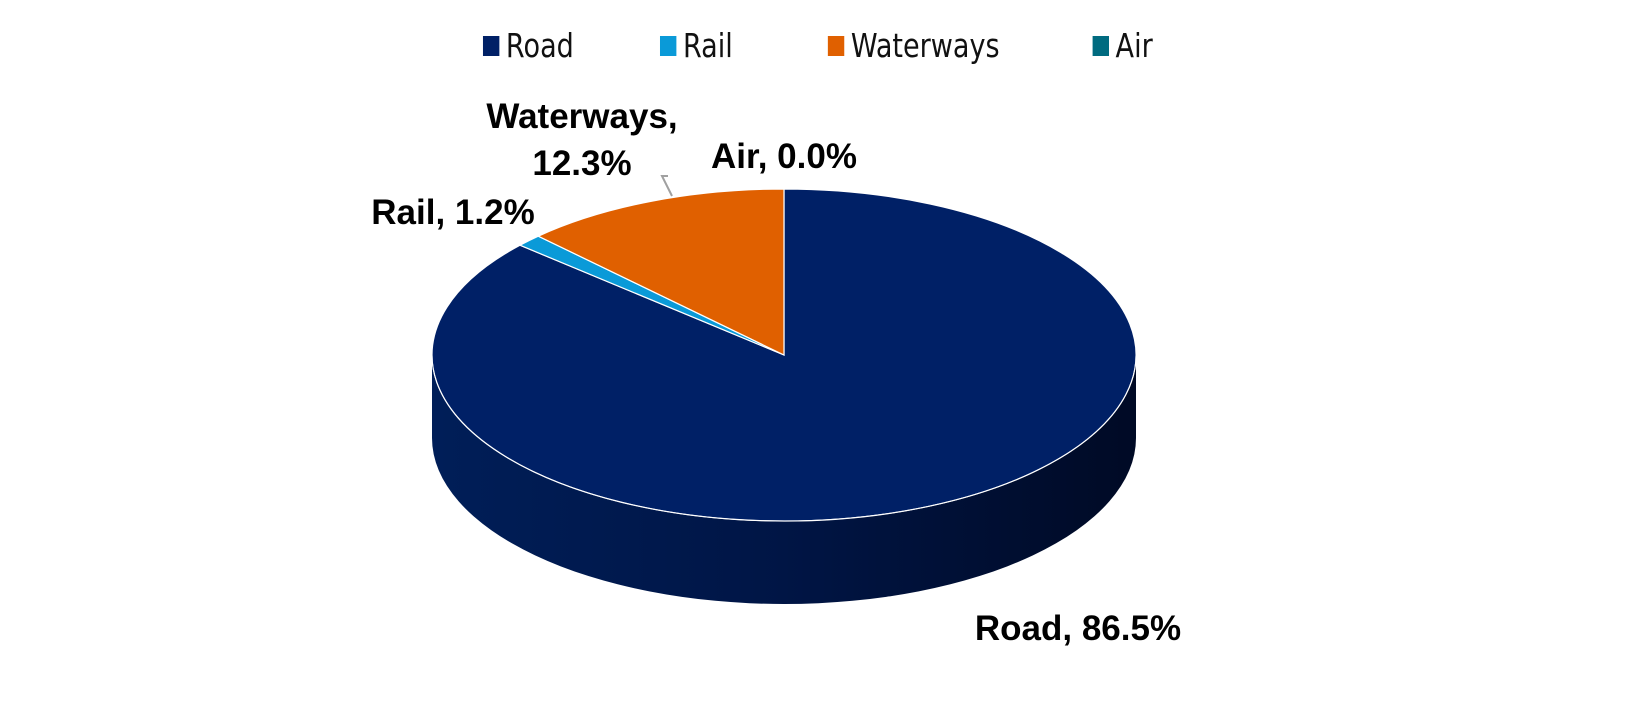 This screenshot has height=726, width=1633. Describe the element at coordinates (660, 272) in the screenshot. I see `pie-slice-waterways` at that location.